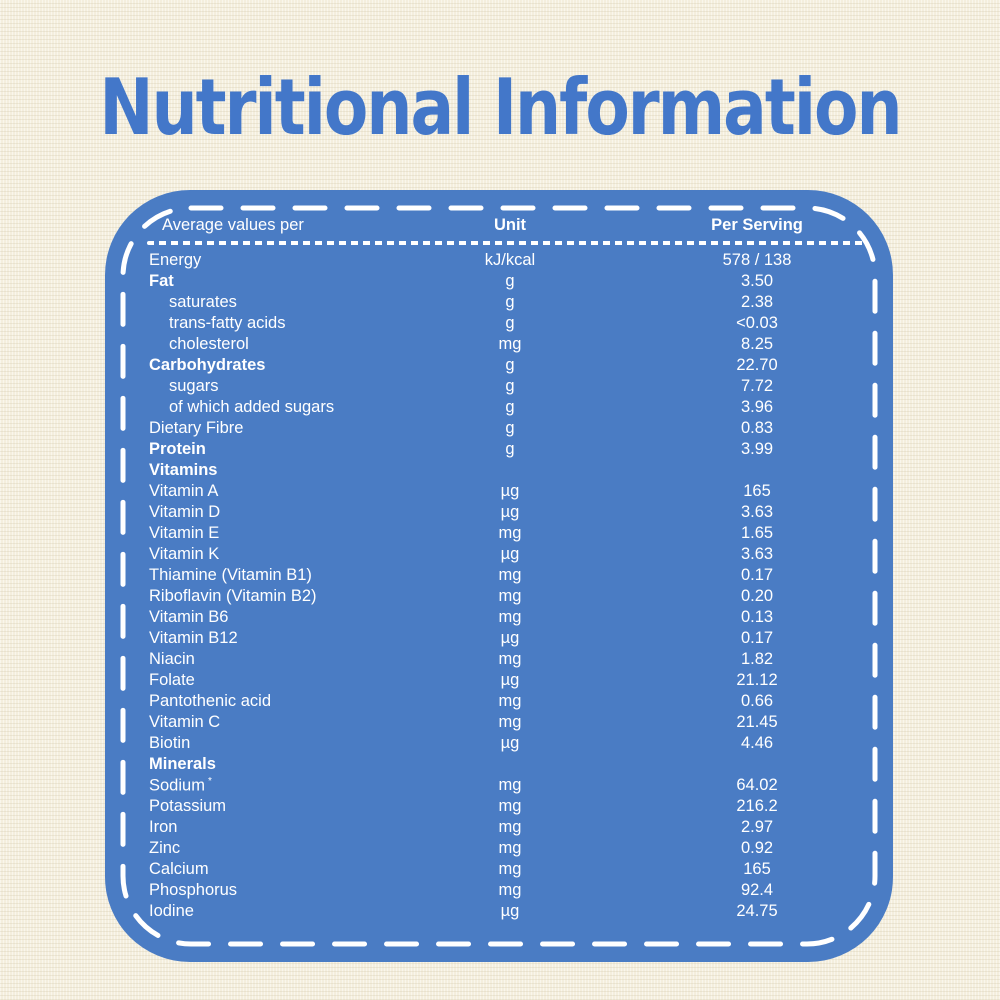  Describe the element at coordinates (196, 428) in the screenshot. I see `row-label: Dietary Fibre` at that location.